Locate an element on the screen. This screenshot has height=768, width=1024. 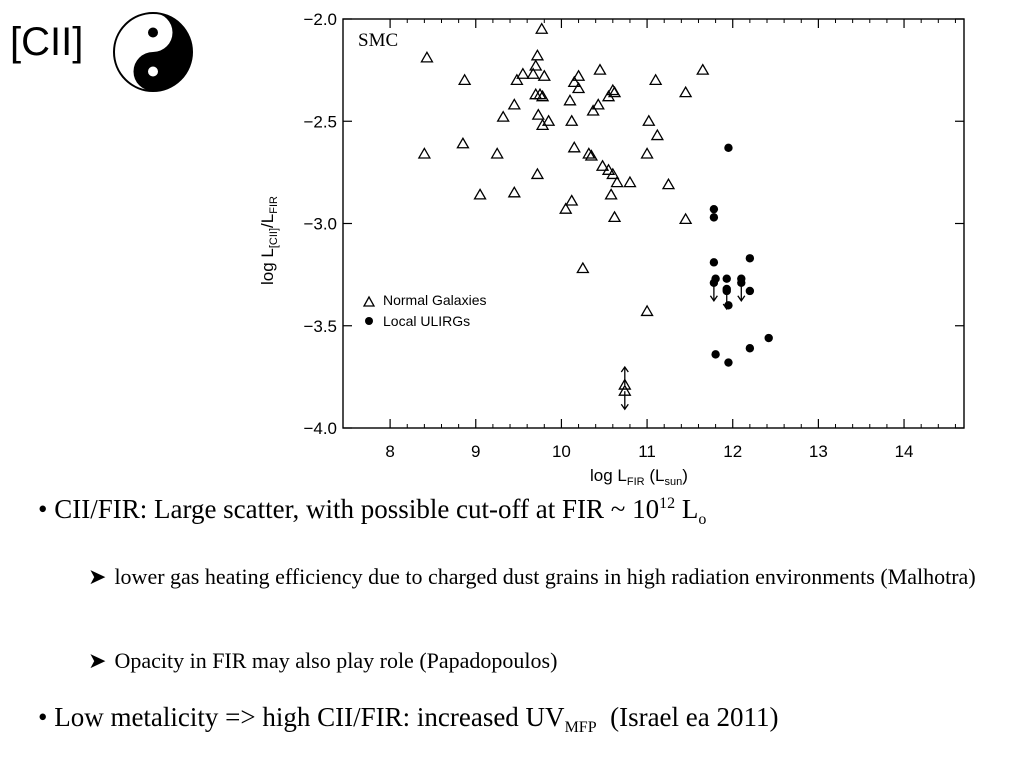
slide-title: [CII] is located at coordinates (47, 42).